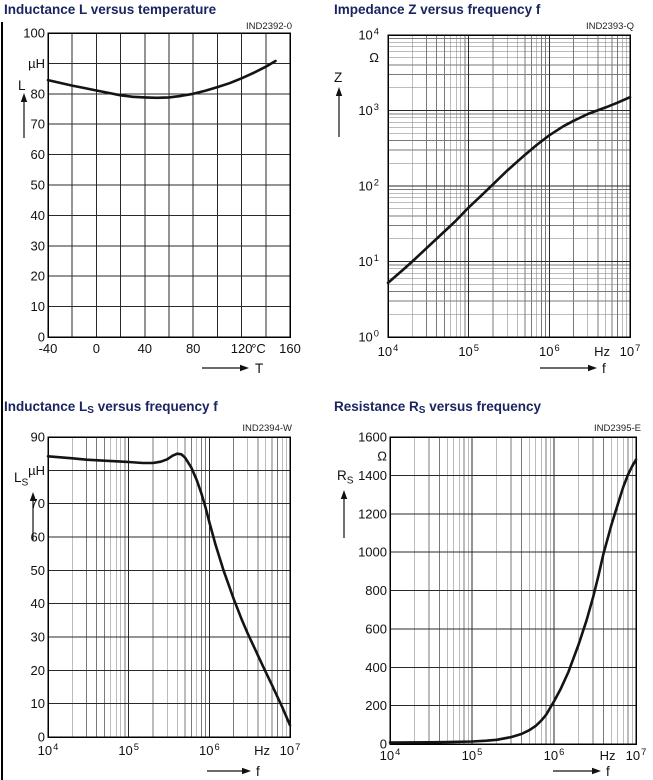 This screenshot has height=780, width=653. Describe the element at coordinates (179, 587) in the screenshot. I see `grid-minor-lines` at that location.